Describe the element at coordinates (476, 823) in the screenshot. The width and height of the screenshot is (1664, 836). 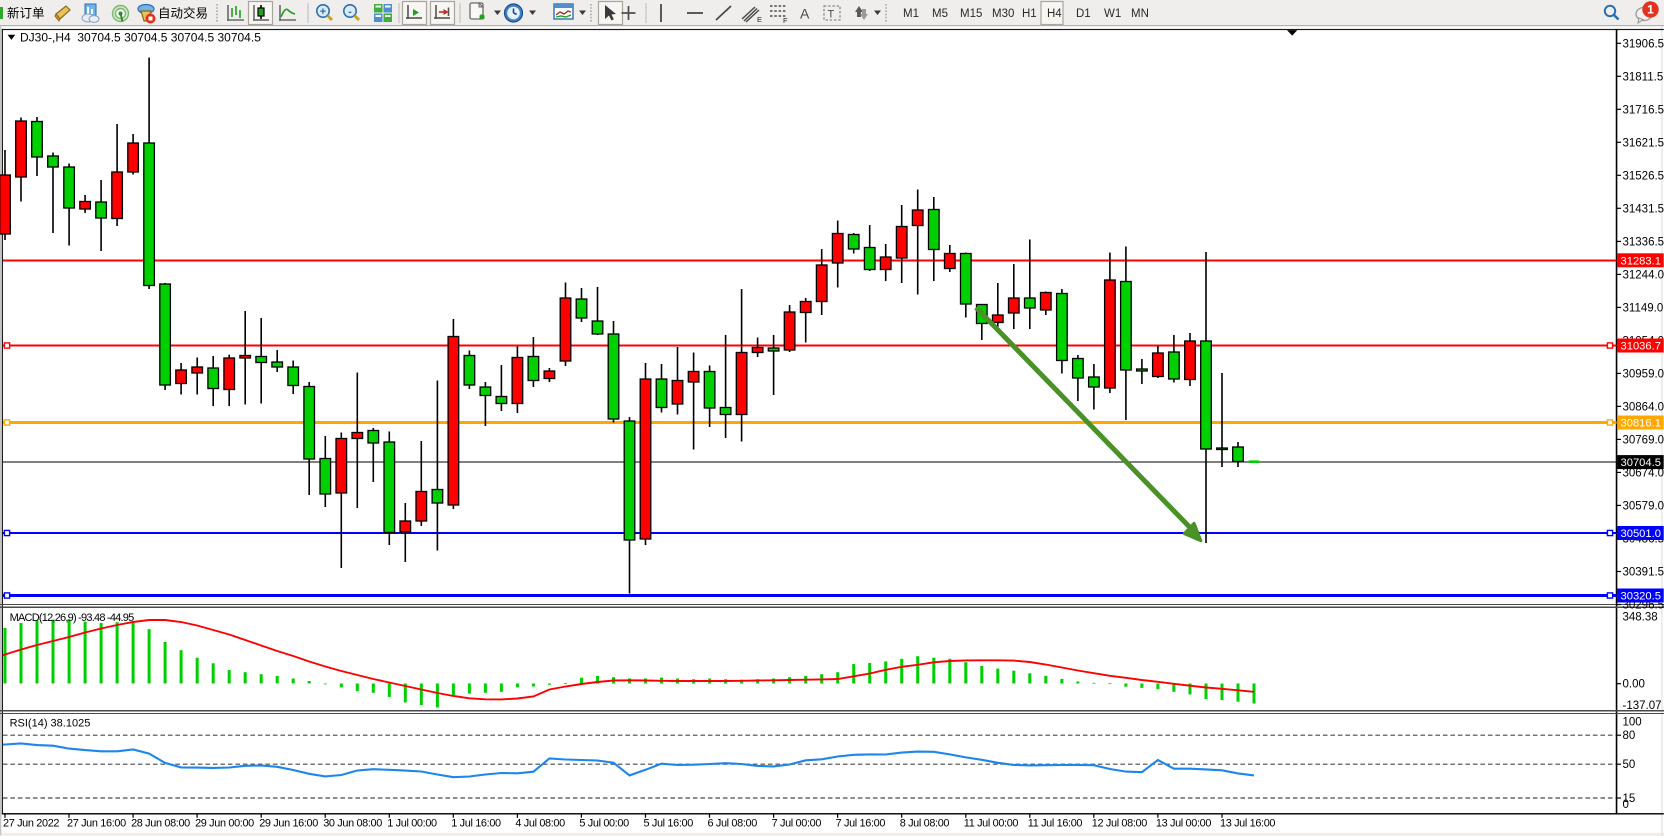
I see `svg-text: 1 Jul 16:00` at that location.